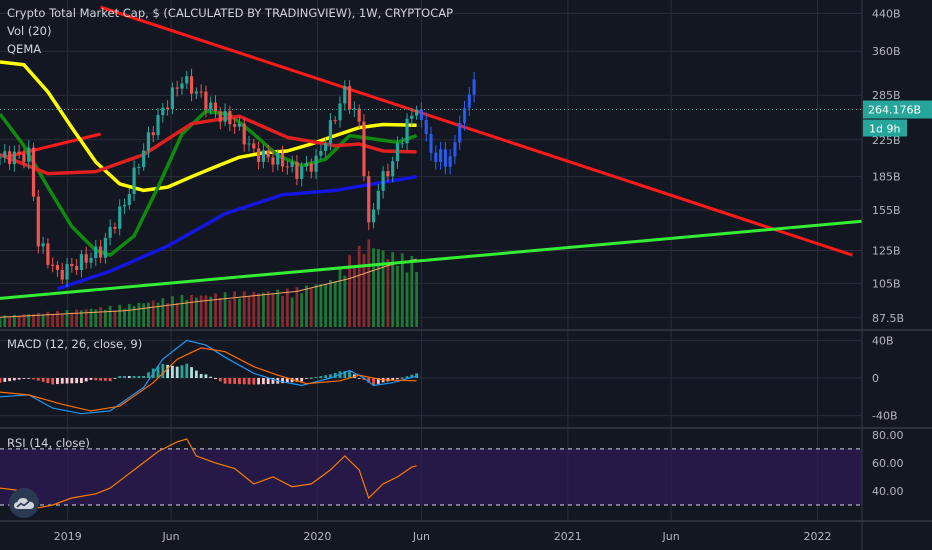  I want to click on last-price-value: 264.176B, so click(894, 110).